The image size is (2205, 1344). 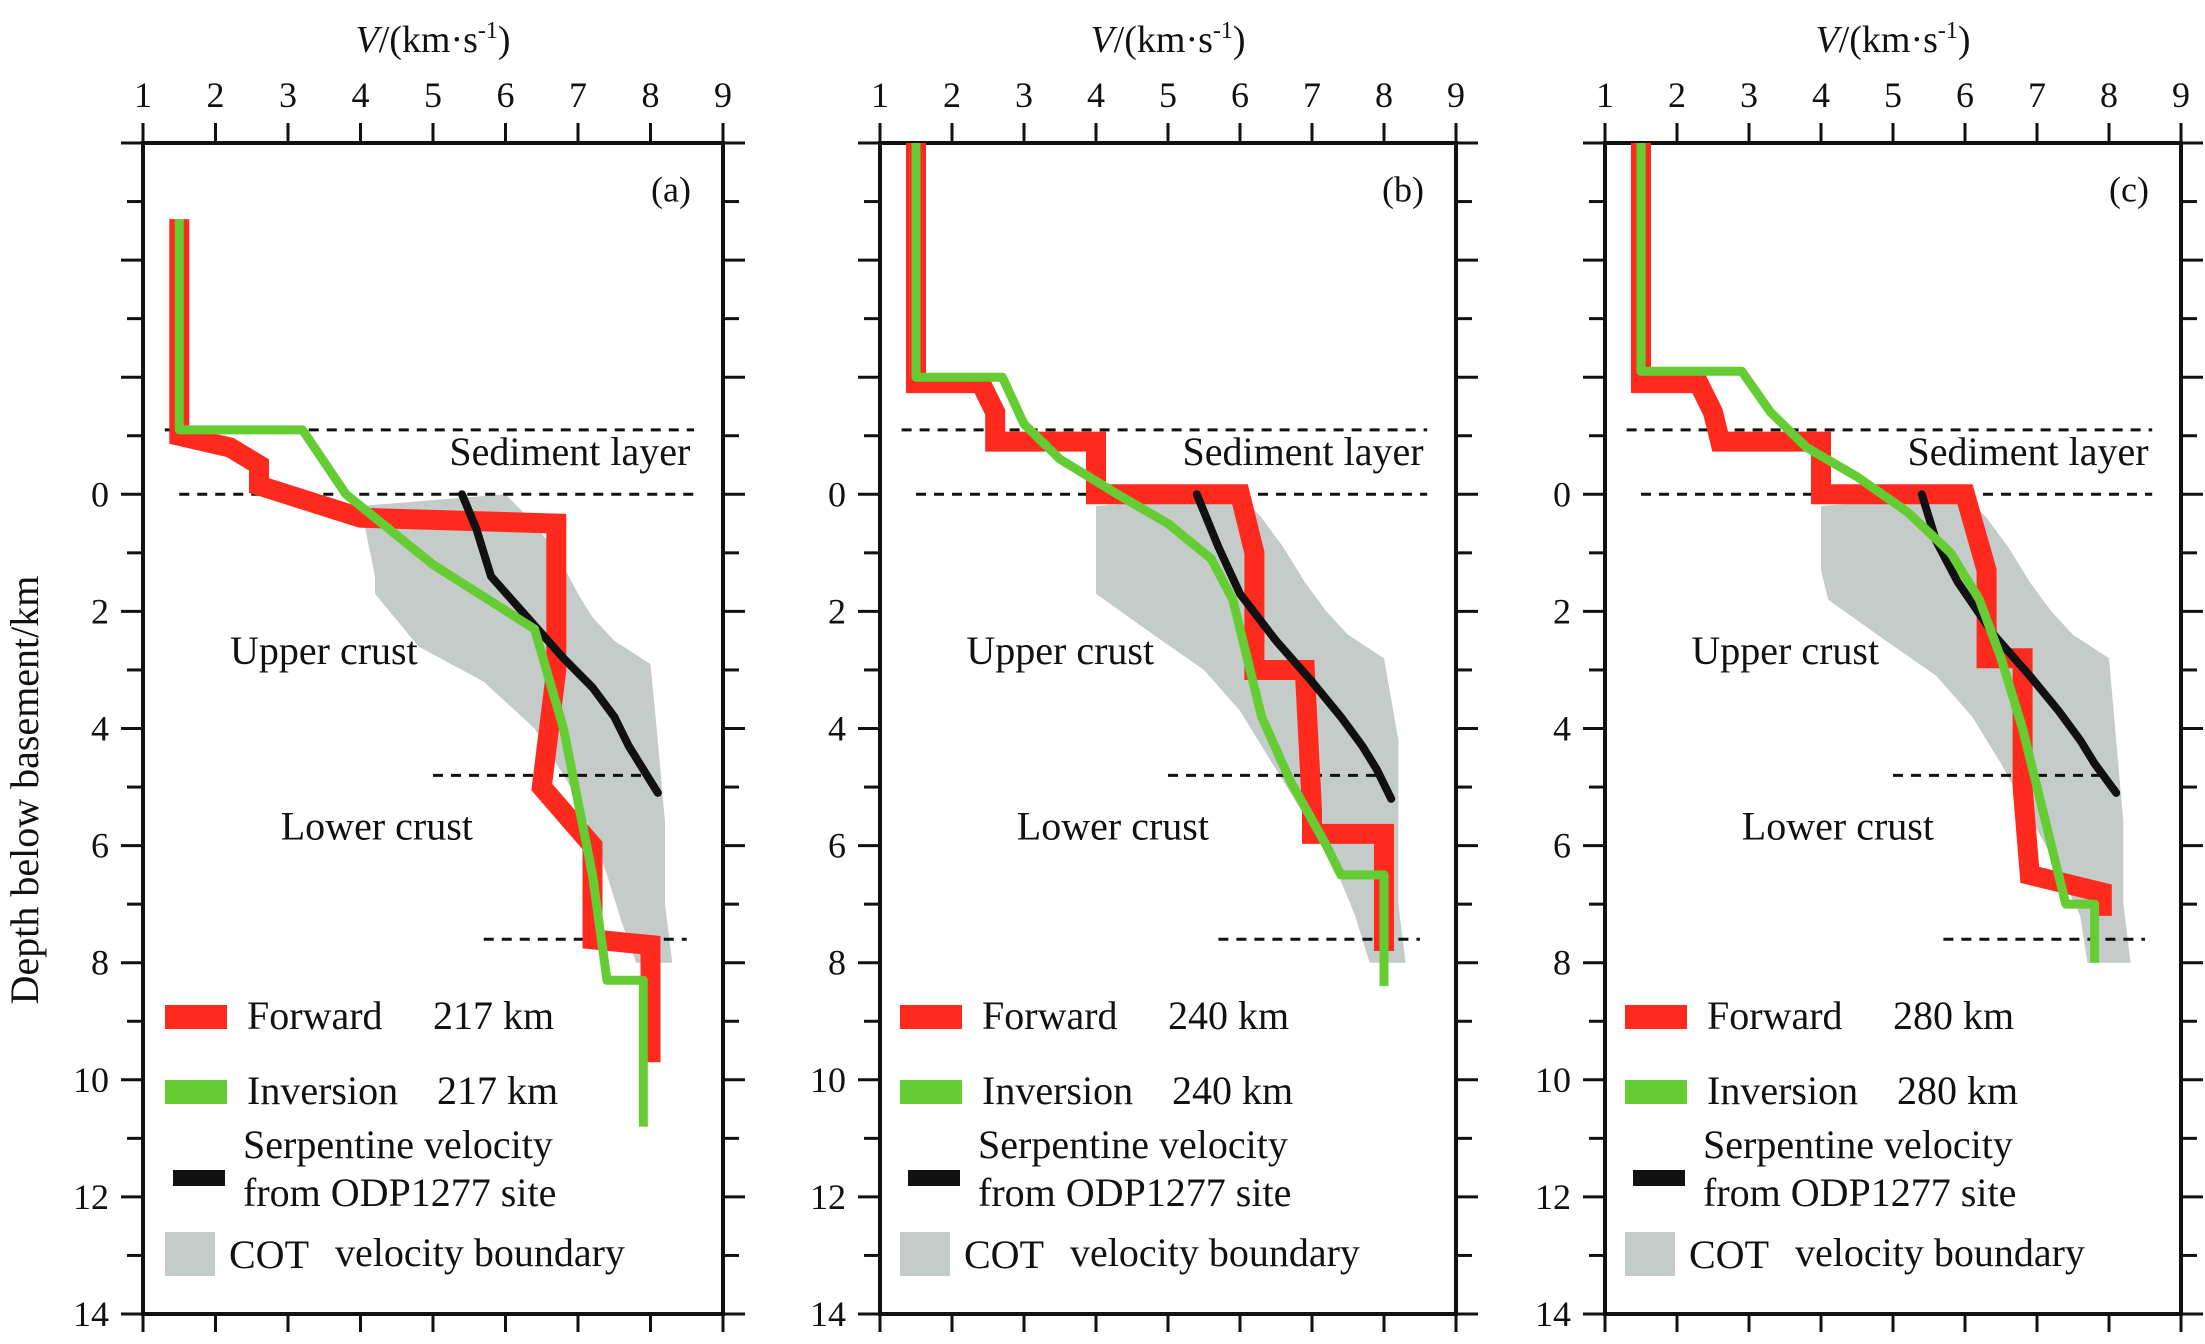 I want to click on legend-inversion-km: 240 km, so click(x=1232, y=1090).